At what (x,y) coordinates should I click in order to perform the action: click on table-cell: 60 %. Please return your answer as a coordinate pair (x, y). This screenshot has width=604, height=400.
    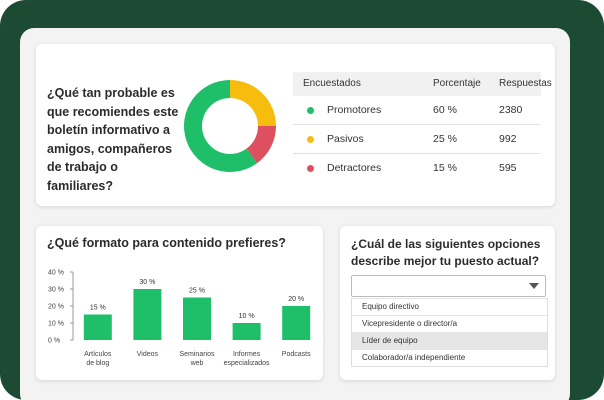
    Looking at the image, I should click on (445, 110).